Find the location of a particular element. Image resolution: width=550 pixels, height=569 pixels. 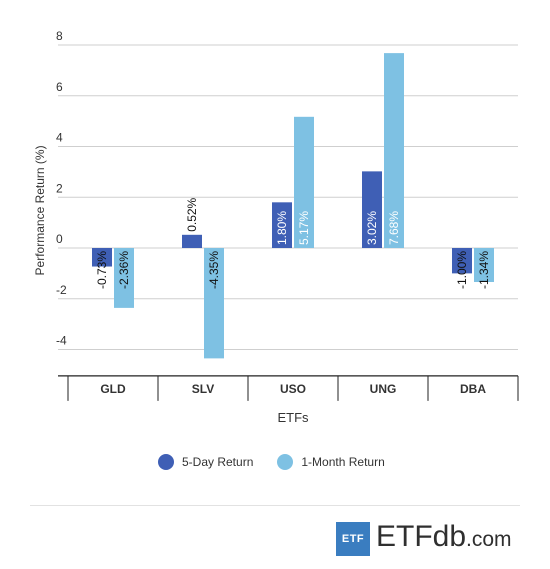

logo-wordmark: ETFdb.com is located at coordinates (444, 538).